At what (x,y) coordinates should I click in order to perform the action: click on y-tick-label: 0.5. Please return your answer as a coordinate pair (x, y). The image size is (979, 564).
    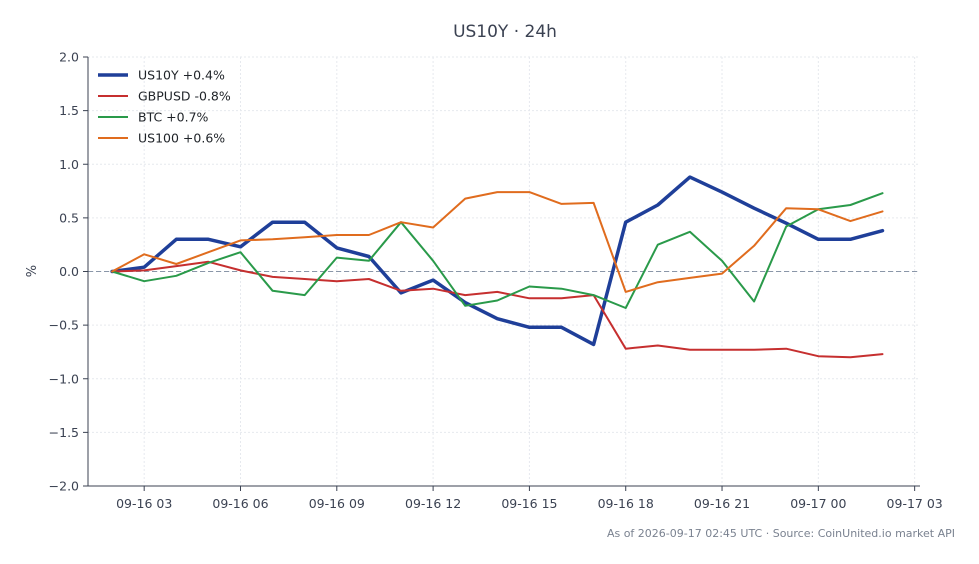
    Looking at the image, I should click on (69, 217).